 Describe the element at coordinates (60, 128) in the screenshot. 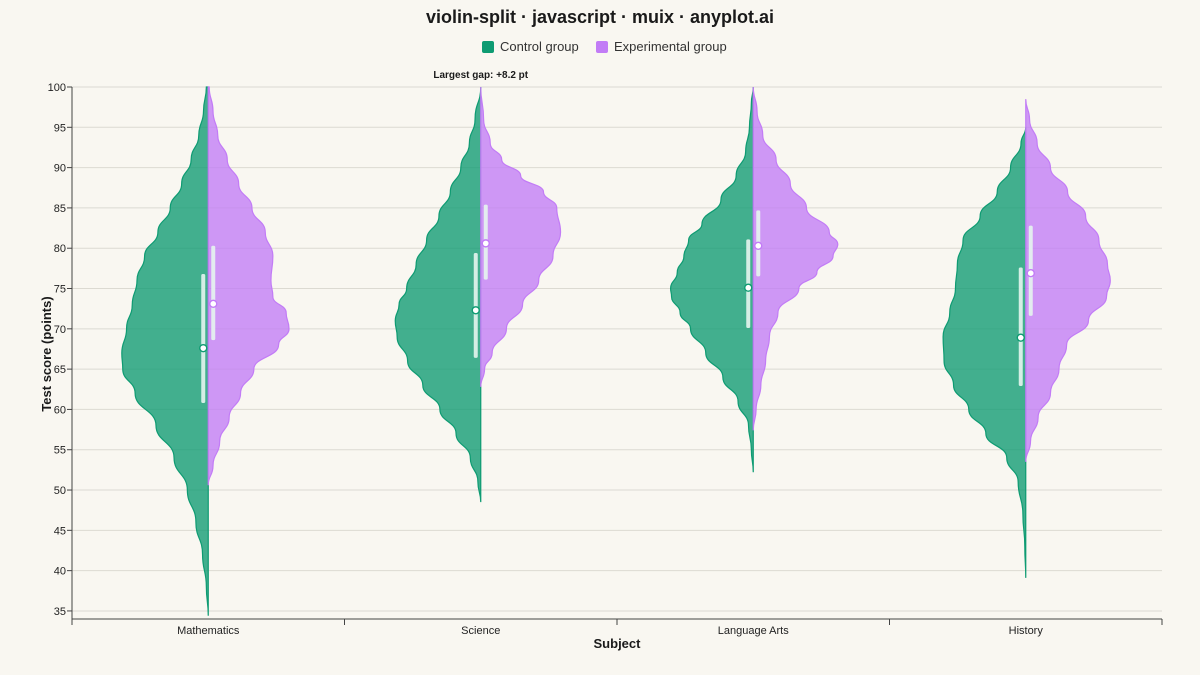

I see `y-tick-label: 95` at that location.